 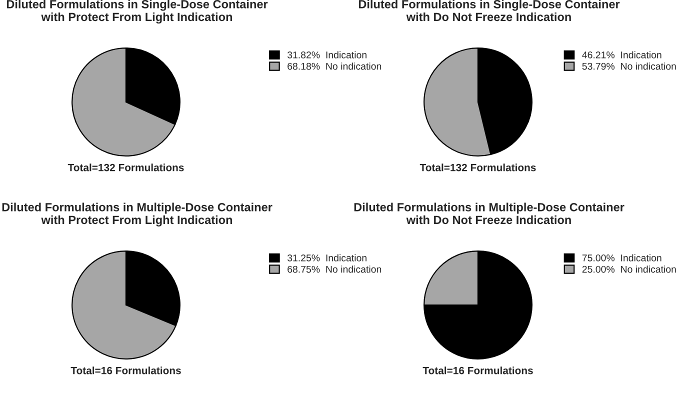 I want to click on legend-label: 46.21% Indication, so click(x=622, y=54).